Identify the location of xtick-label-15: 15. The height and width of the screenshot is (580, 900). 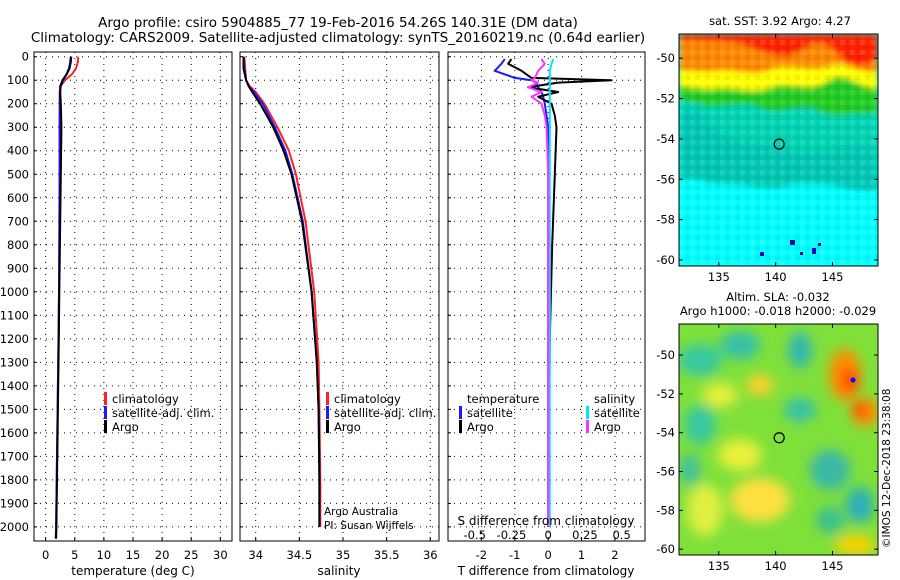
(133, 555).